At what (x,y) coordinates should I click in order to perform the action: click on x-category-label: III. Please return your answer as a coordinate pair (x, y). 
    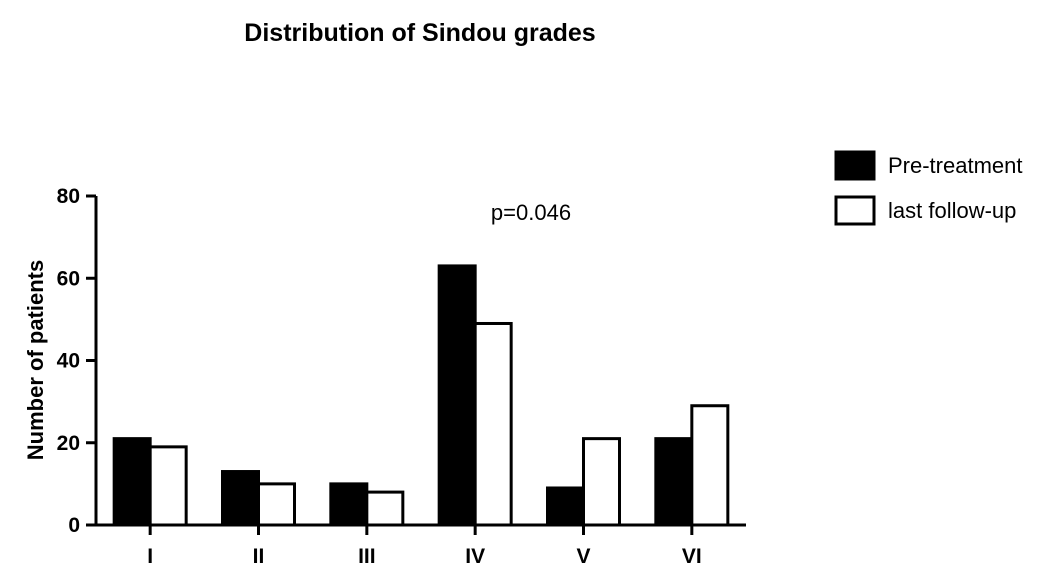
    Looking at the image, I should click on (367, 556).